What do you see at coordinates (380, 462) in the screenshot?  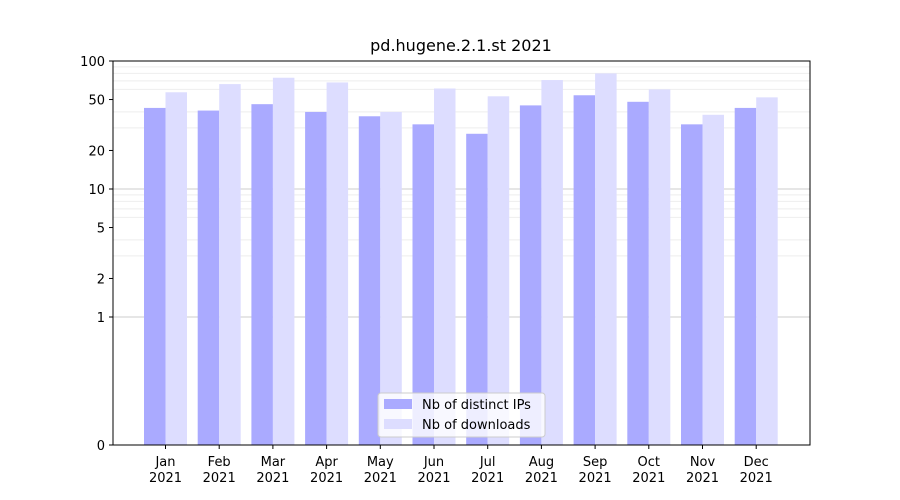 I see `x-tick-label-month: May` at bounding box center [380, 462].